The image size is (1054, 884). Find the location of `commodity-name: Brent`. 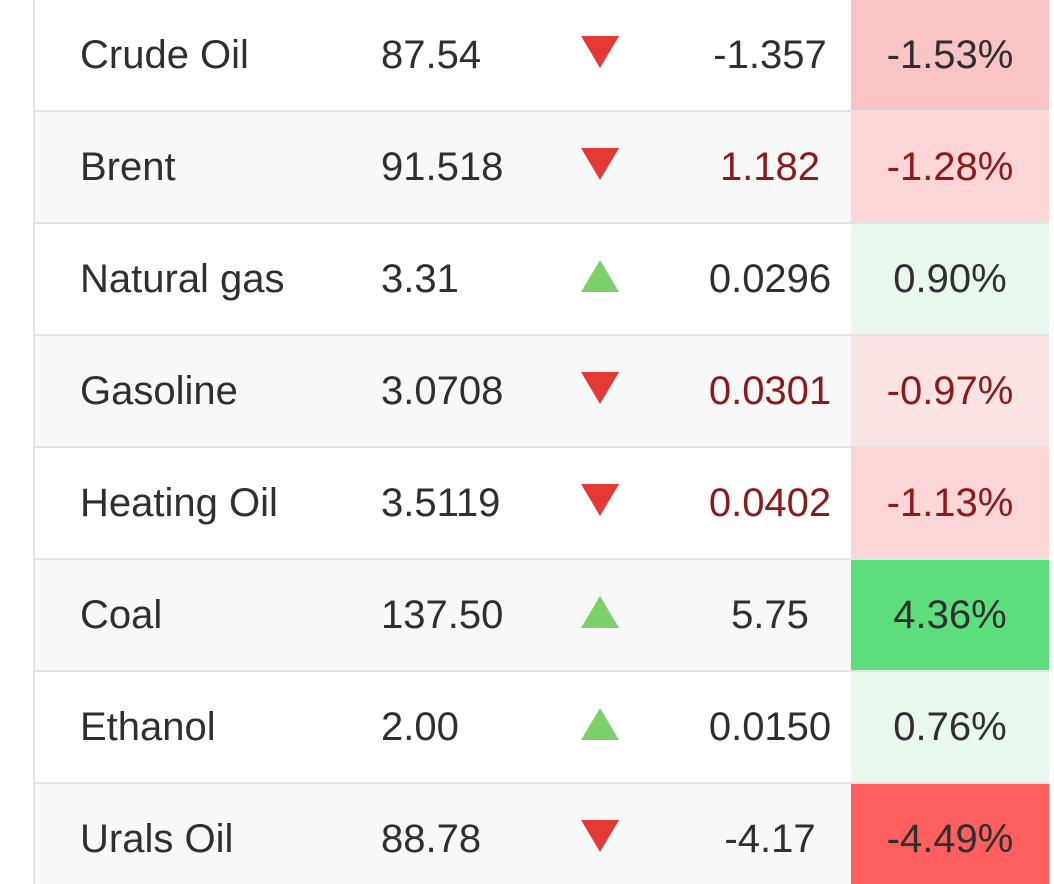

commodity-name: Brent is located at coordinates (128, 167).